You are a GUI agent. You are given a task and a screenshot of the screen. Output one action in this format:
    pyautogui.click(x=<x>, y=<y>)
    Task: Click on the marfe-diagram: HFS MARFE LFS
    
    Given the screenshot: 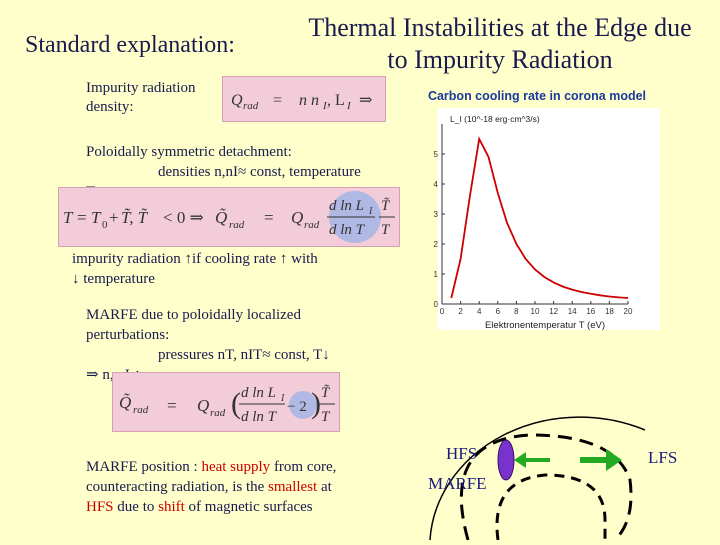 What is the action you would take?
    pyautogui.click(x=560, y=461)
    